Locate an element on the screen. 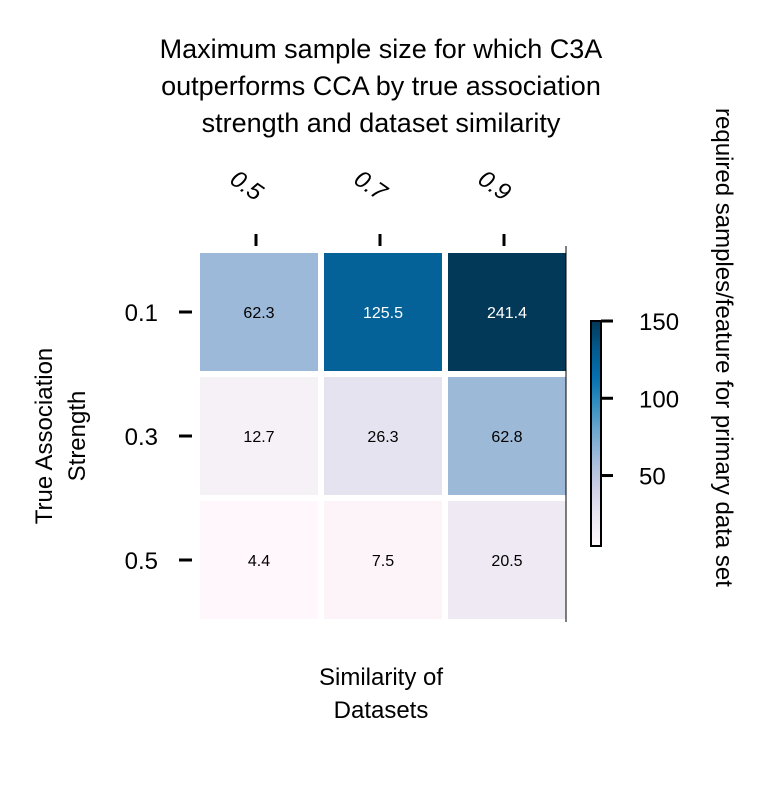 This screenshot has width=769, height=796. heatmap-cell-label: 4.4 is located at coordinates (259, 561).